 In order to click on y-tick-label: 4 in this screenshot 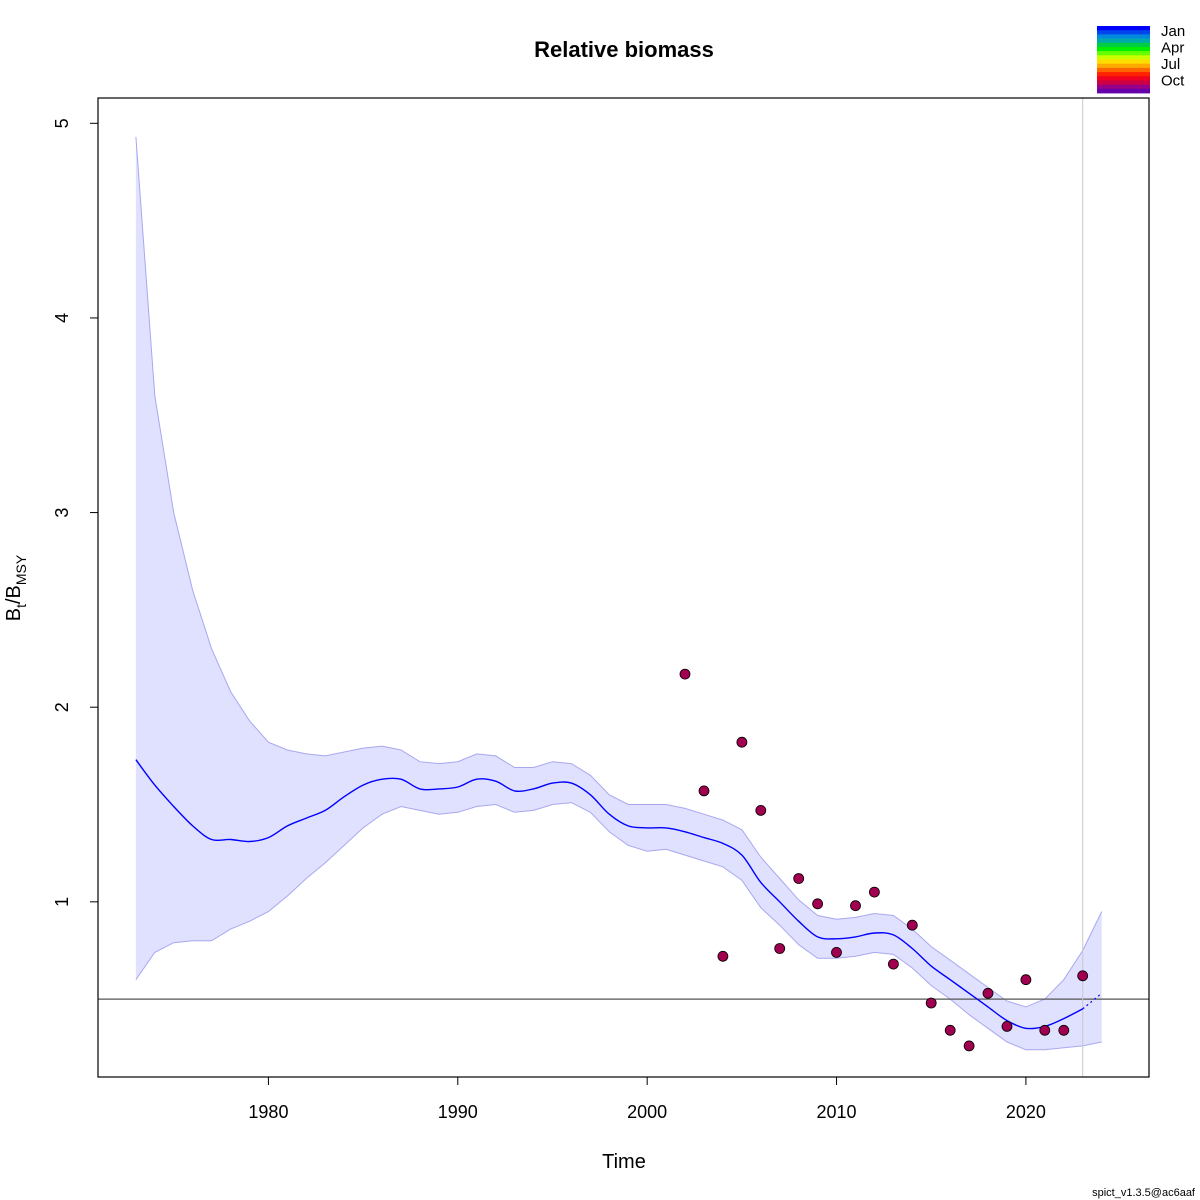, I will do `click(62, 318)`.